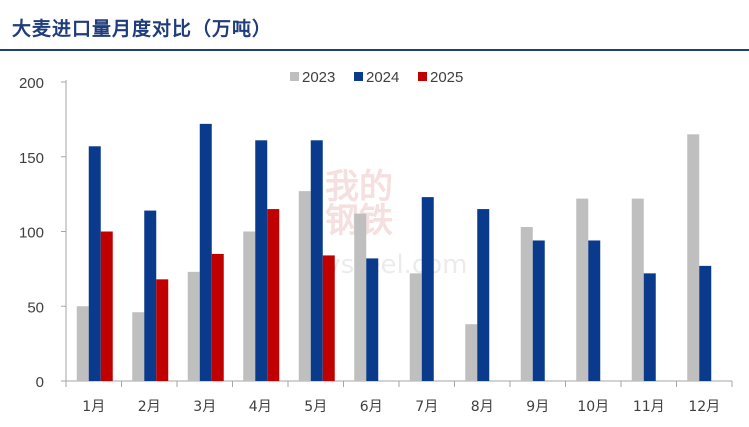 This screenshot has height=427, width=749. What do you see at coordinates (422, 76) in the screenshot?
I see `legend-swatch-2025` at bounding box center [422, 76].